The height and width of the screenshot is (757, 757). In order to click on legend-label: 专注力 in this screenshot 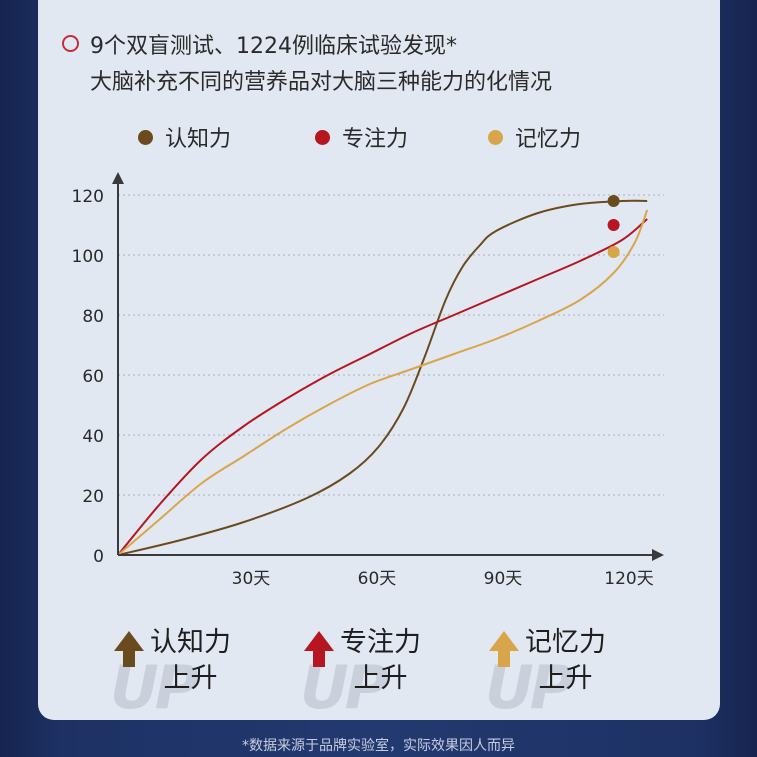, I will do `click(375, 139)`.